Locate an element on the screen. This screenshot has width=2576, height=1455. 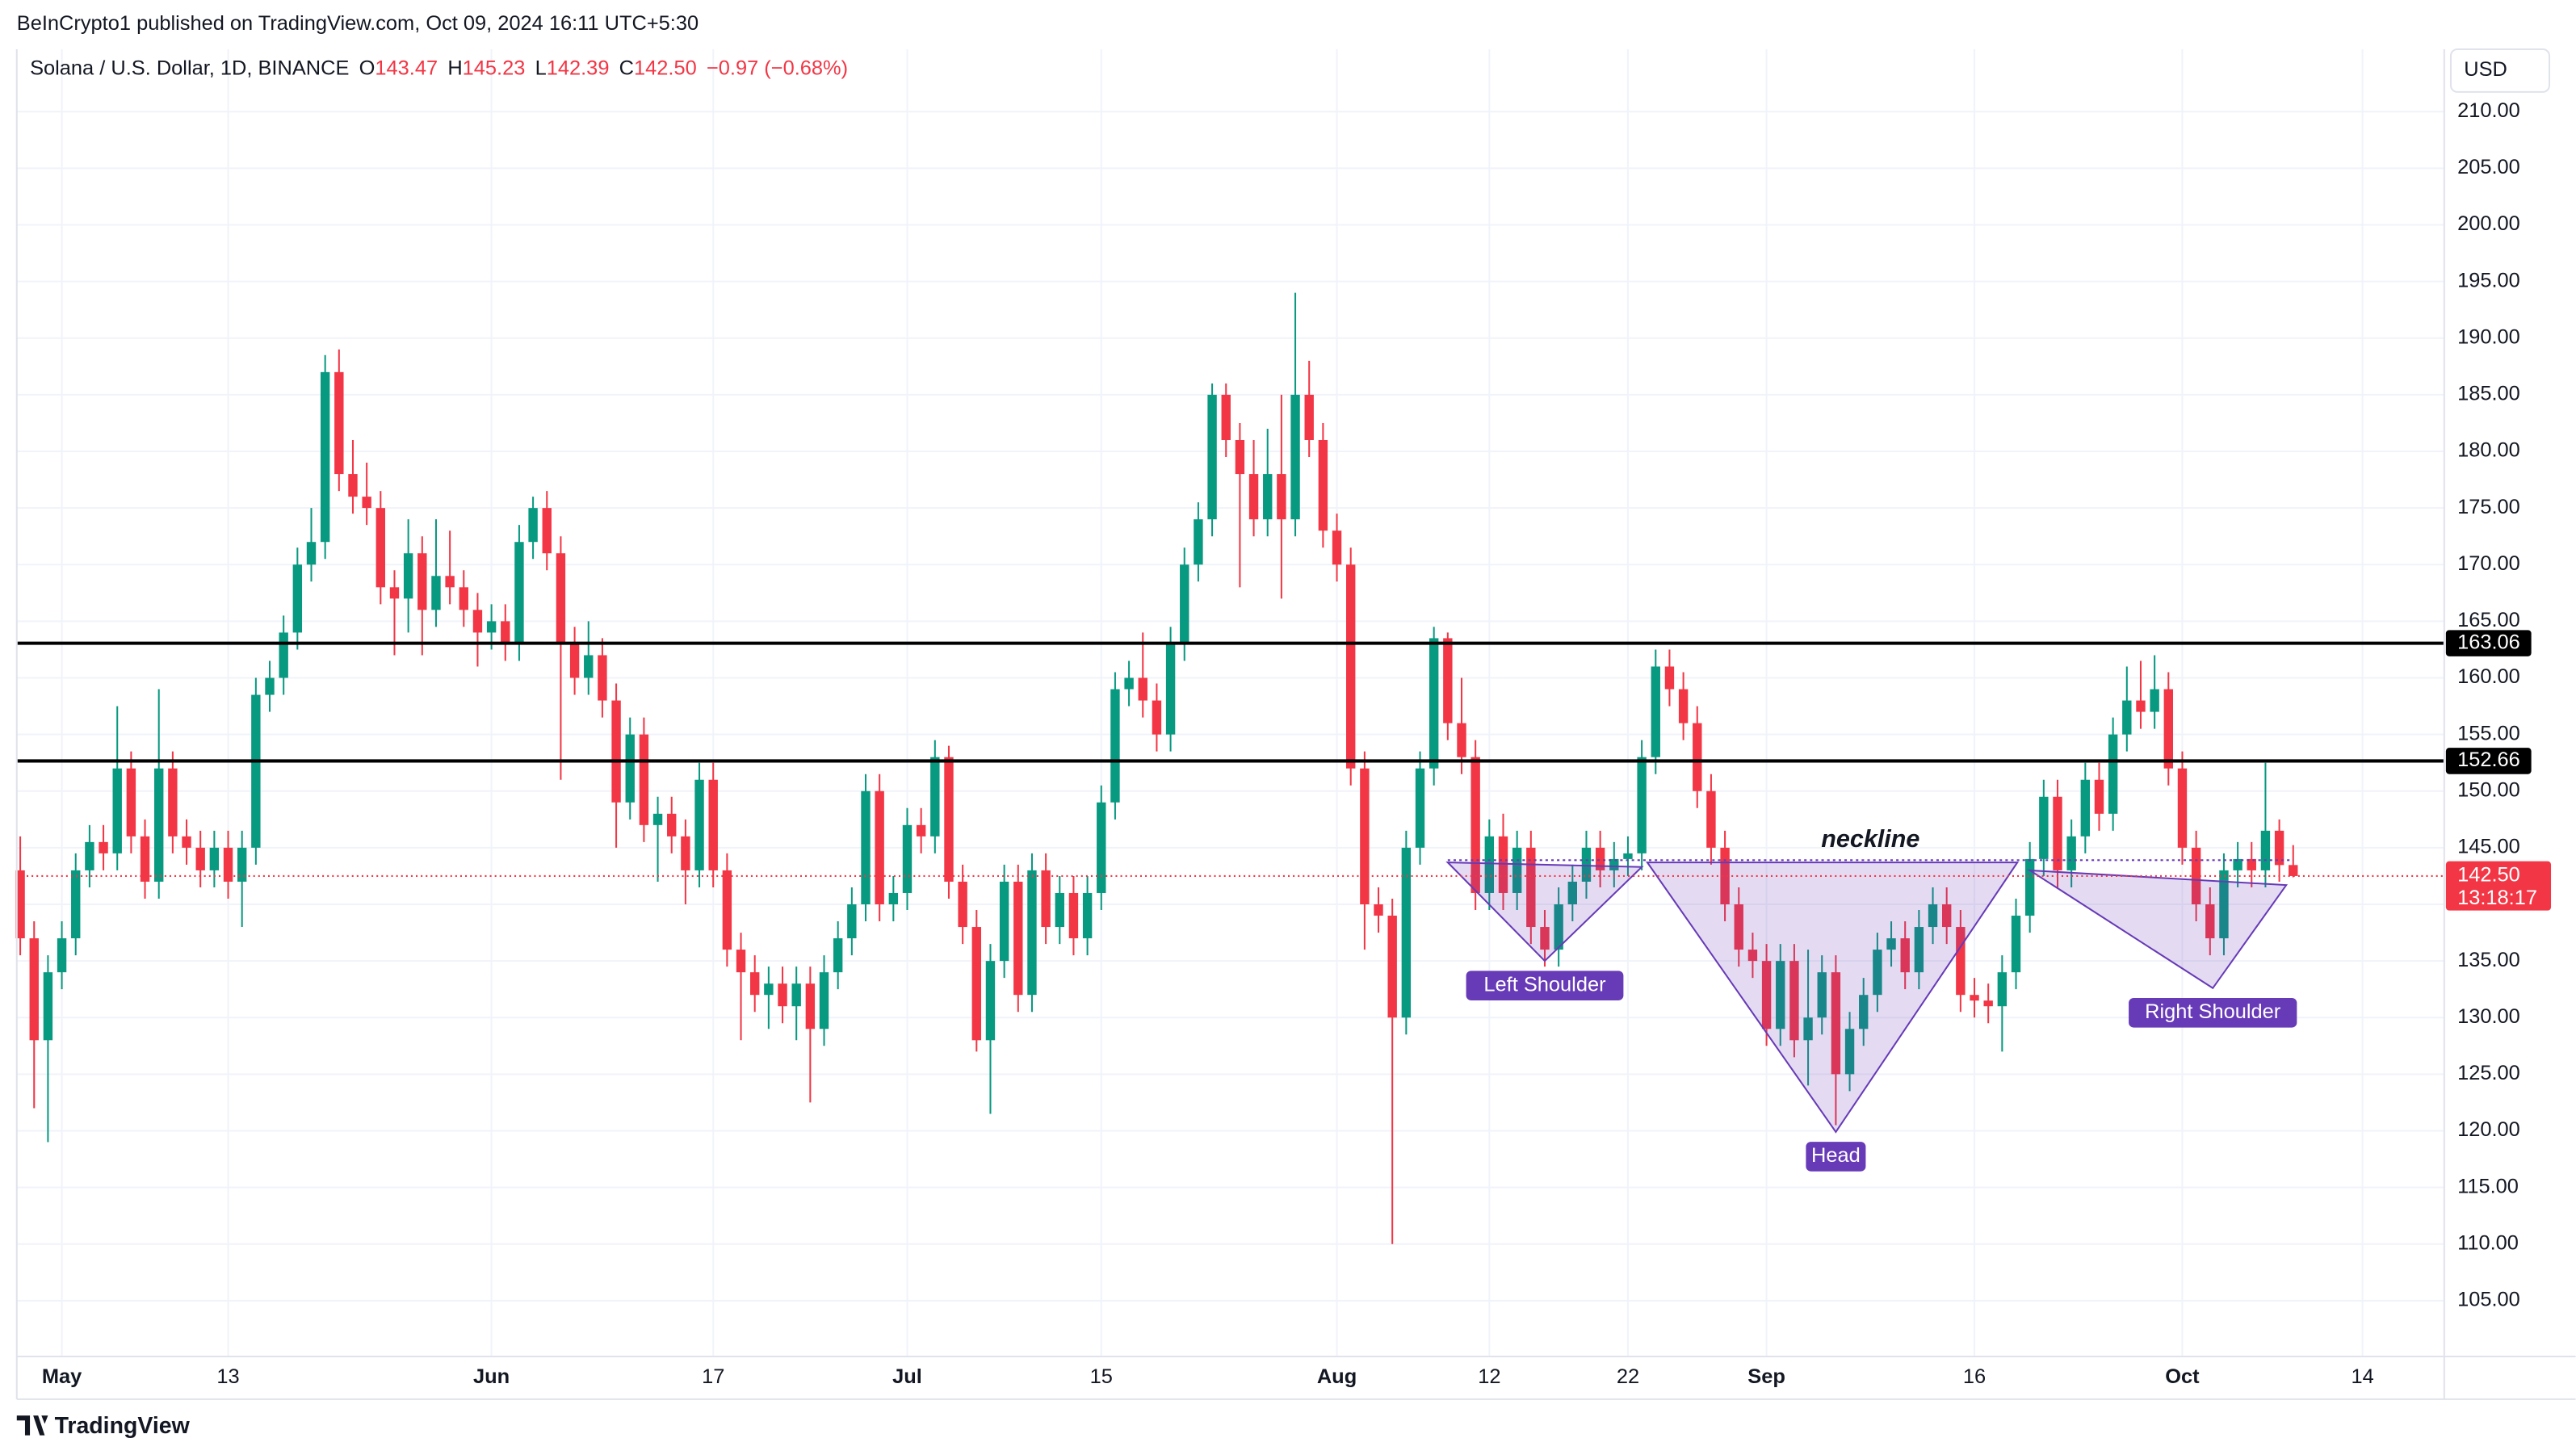
y-tick-label: 165.00 is located at coordinates (2488, 620).